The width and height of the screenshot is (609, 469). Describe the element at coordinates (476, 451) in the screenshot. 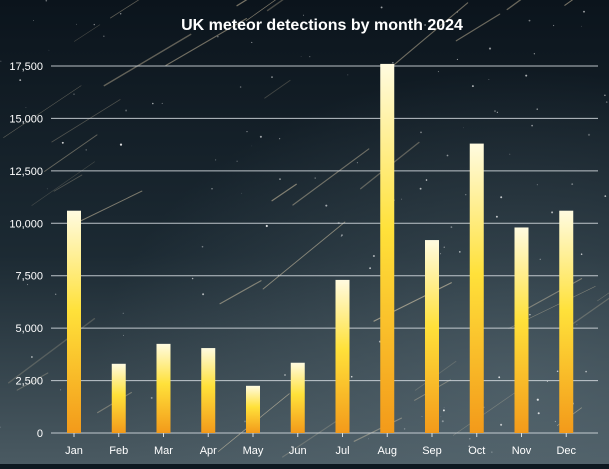

I see `x-tick-label: Oct` at that location.